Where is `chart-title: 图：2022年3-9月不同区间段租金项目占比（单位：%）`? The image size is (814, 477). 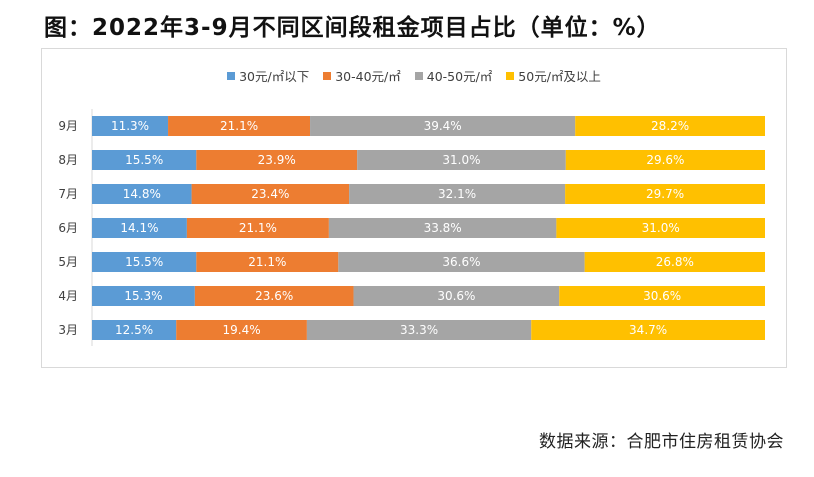
chart-title: 图：2022年3-9月不同区间段租金项目占比（单位：%） is located at coordinates (352, 28).